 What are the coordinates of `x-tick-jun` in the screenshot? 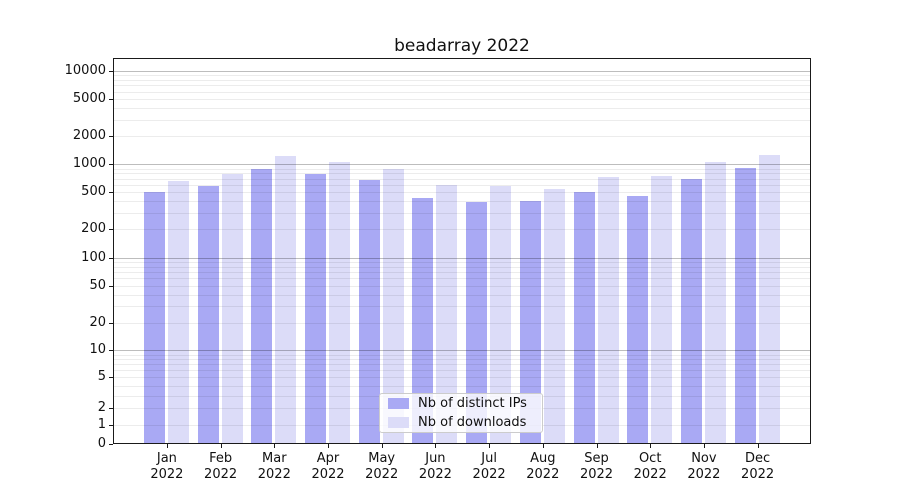 It's located at (436, 446).